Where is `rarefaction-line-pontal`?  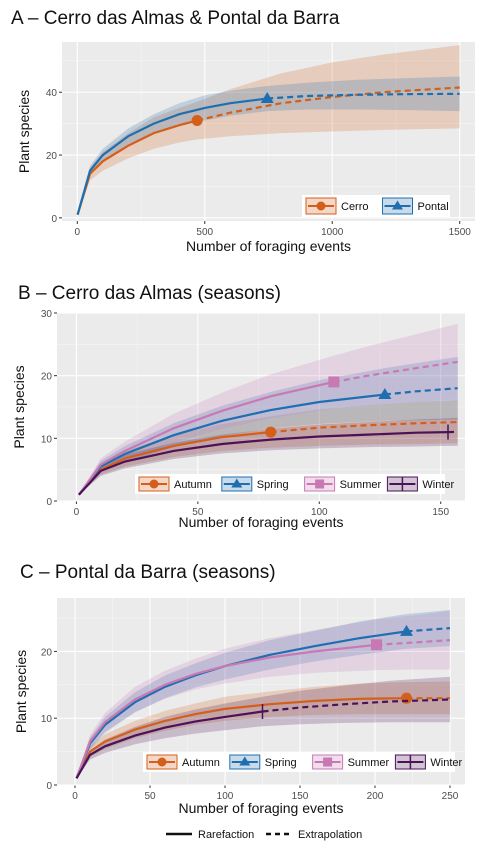
rarefaction-line-pontal is located at coordinates (172, 156).